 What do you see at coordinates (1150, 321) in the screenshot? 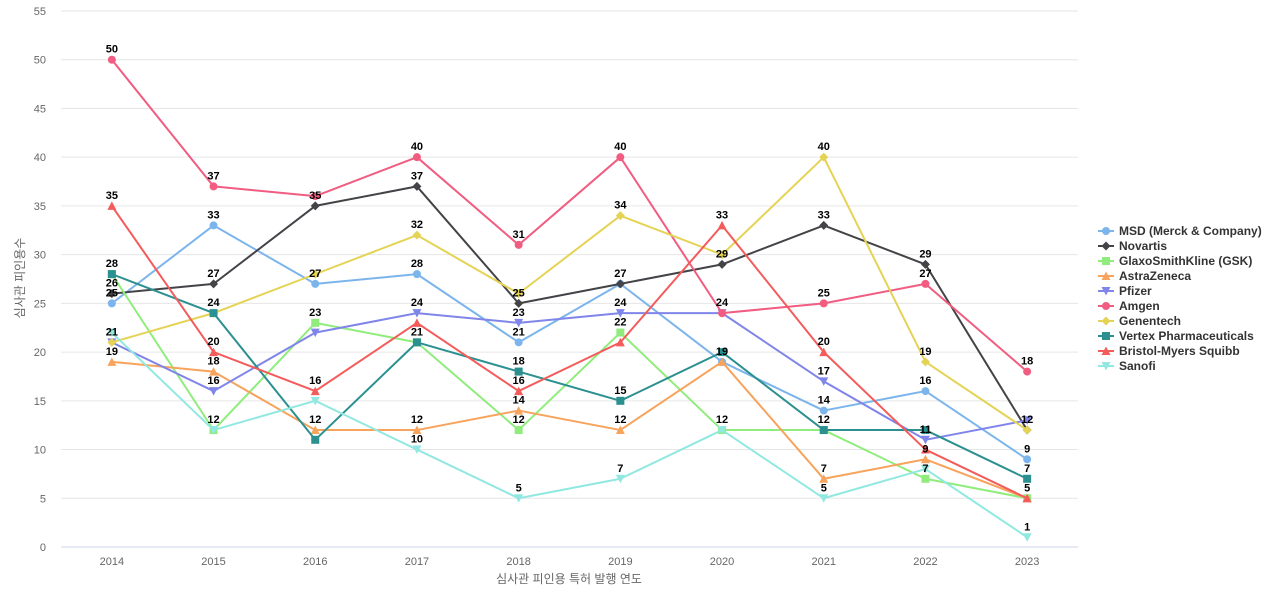
I see `legend-label: Genentech` at bounding box center [1150, 321].